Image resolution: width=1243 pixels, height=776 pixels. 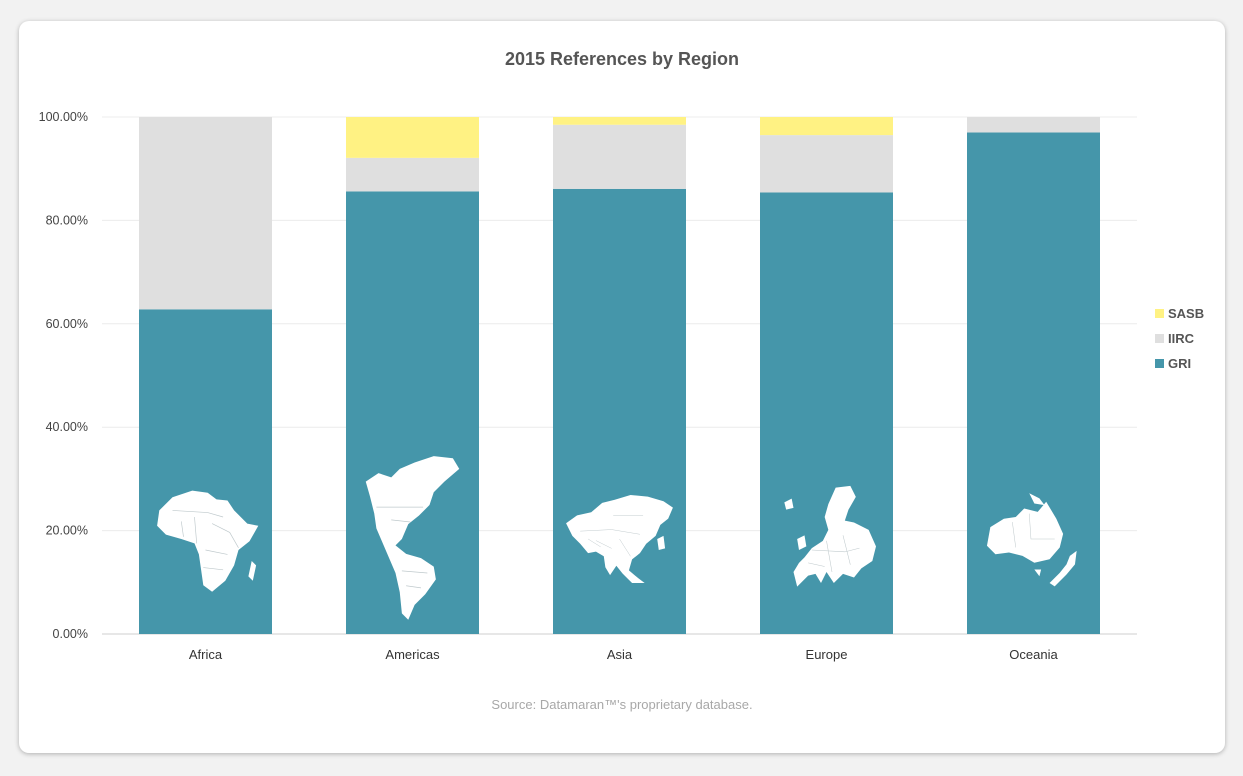 I want to click on y-tick-label: 60.00%, so click(x=67, y=324).